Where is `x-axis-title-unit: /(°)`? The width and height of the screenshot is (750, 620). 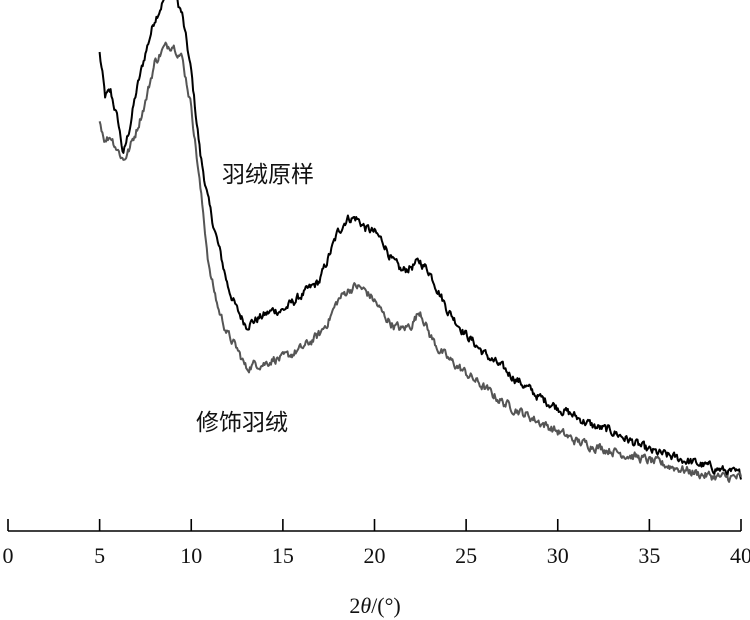
x-axis-title-unit: /(°) is located at coordinates (386, 605).